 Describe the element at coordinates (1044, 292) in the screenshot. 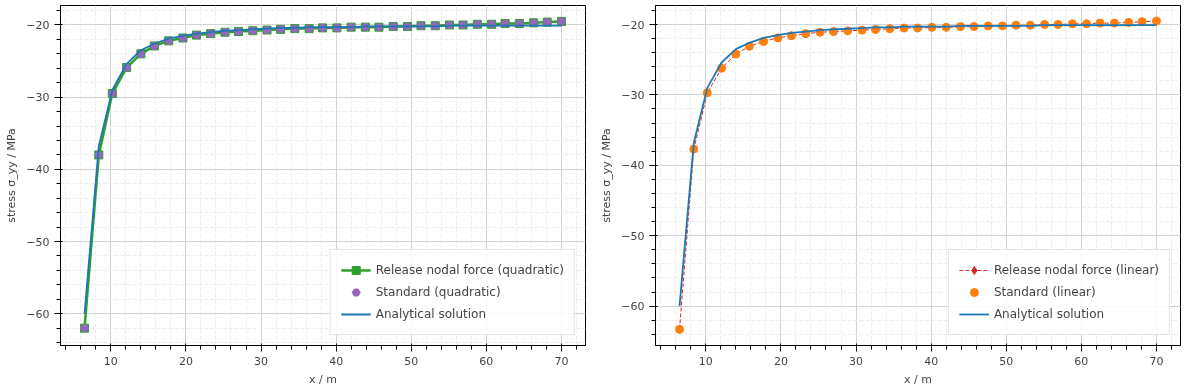

I see `legend-label: Standard (linear)` at that location.